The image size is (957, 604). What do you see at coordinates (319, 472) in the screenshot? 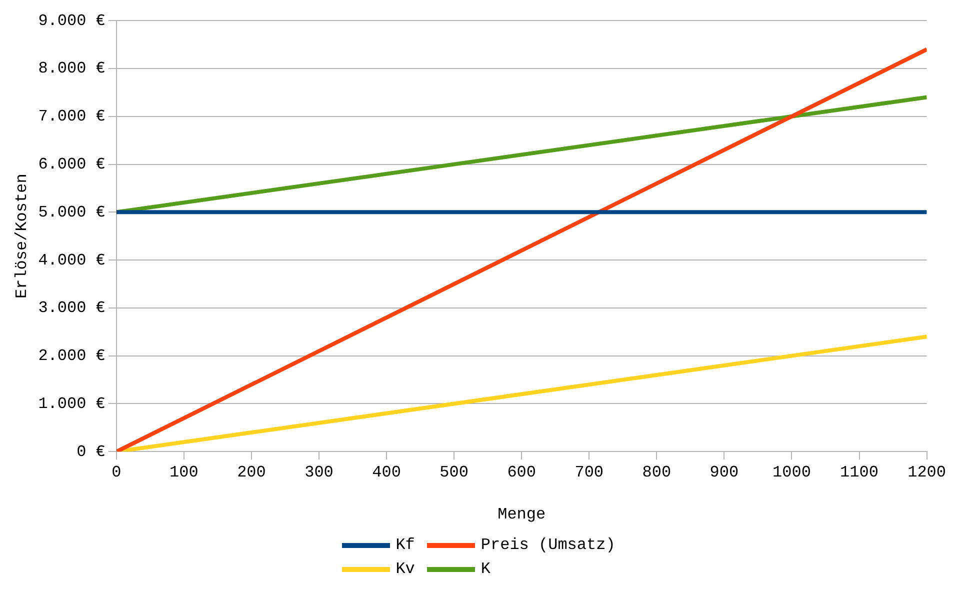
I see `x-tick-label: 300` at bounding box center [319, 472].